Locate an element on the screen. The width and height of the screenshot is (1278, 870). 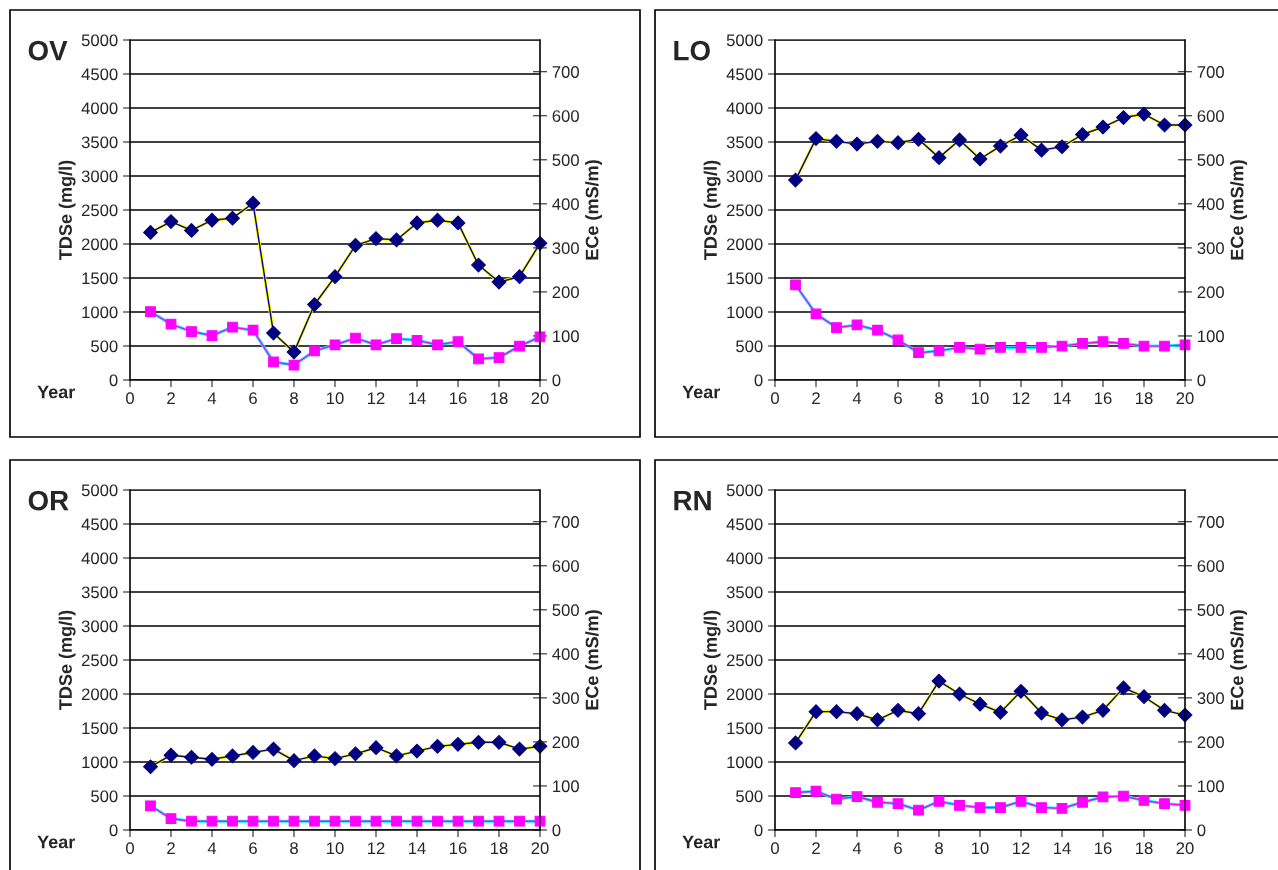
chart-title: OV is located at coordinates (48, 50).